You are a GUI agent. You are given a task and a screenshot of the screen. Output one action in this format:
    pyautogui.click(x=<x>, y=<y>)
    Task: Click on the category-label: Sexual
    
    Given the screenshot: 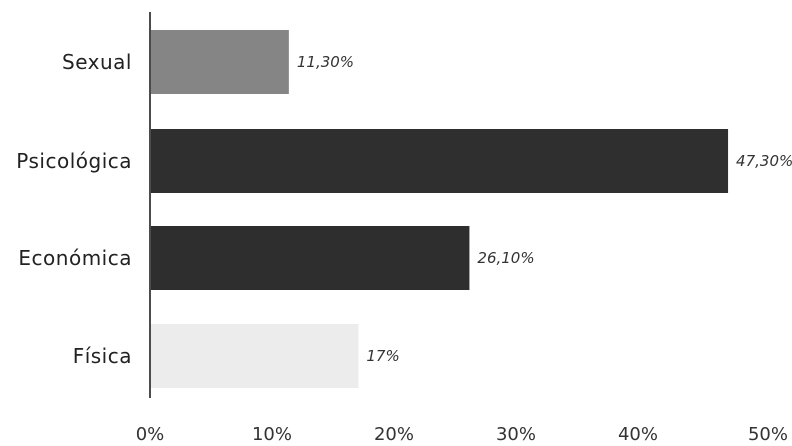 What is the action you would take?
    pyautogui.click(x=97, y=62)
    